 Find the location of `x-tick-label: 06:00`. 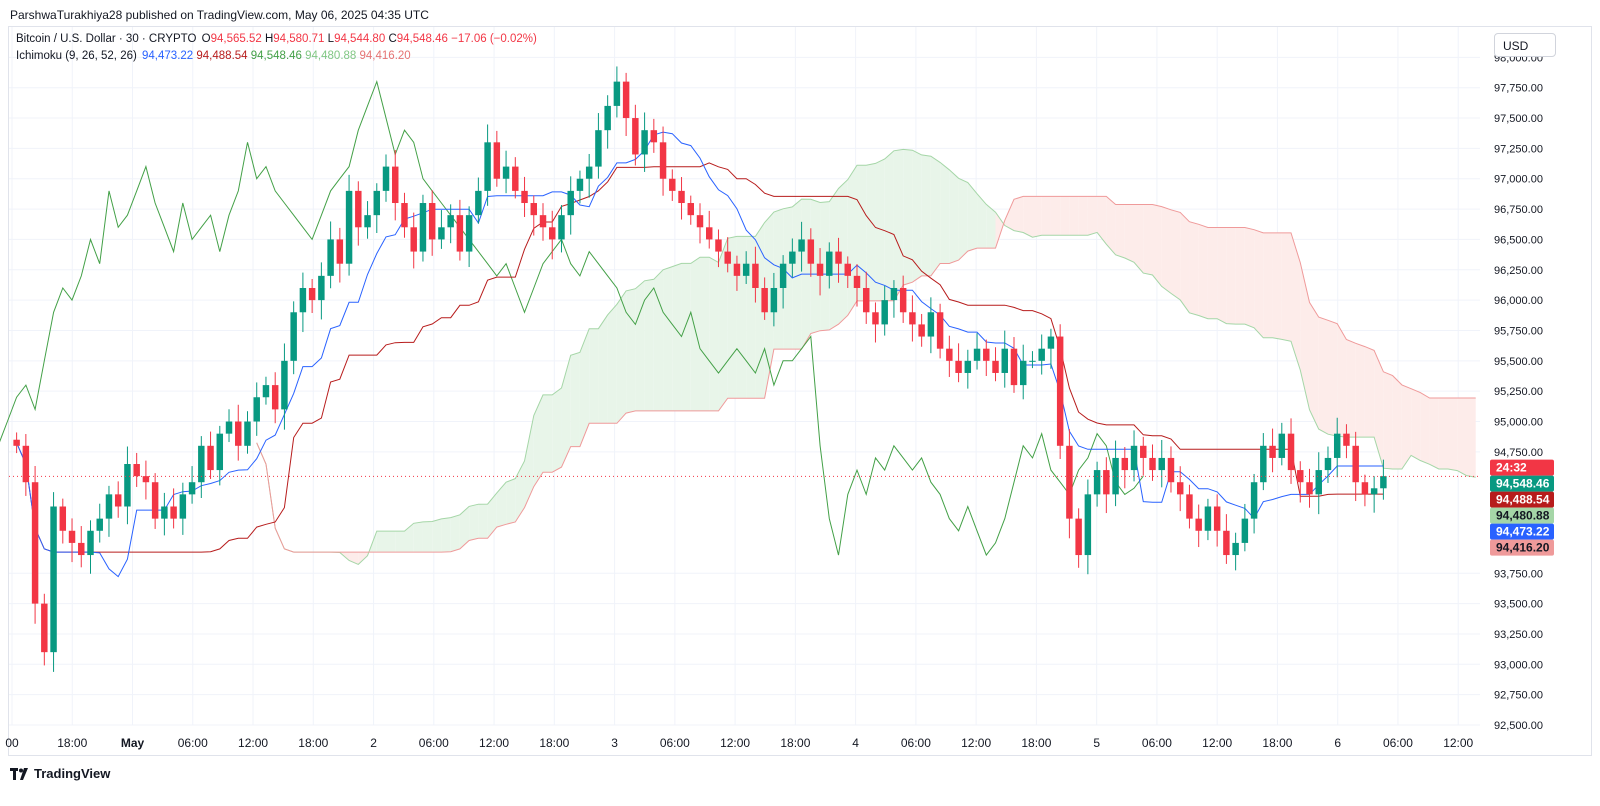

x-tick-label: 06:00 is located at coordinates (916, 743).